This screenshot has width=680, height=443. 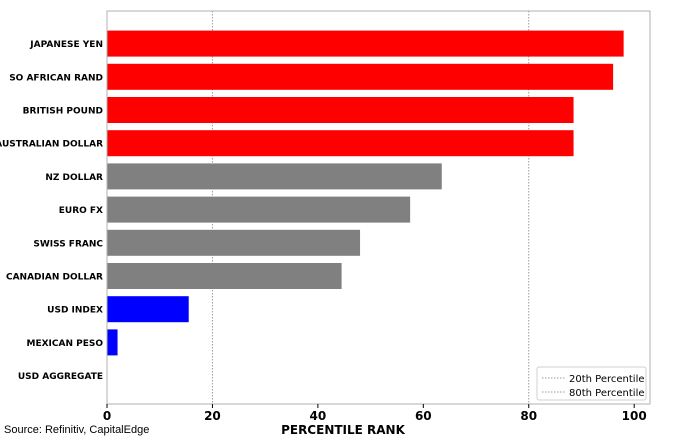 I want to click on category-label: EURO FX, so click(x=81, y=211).